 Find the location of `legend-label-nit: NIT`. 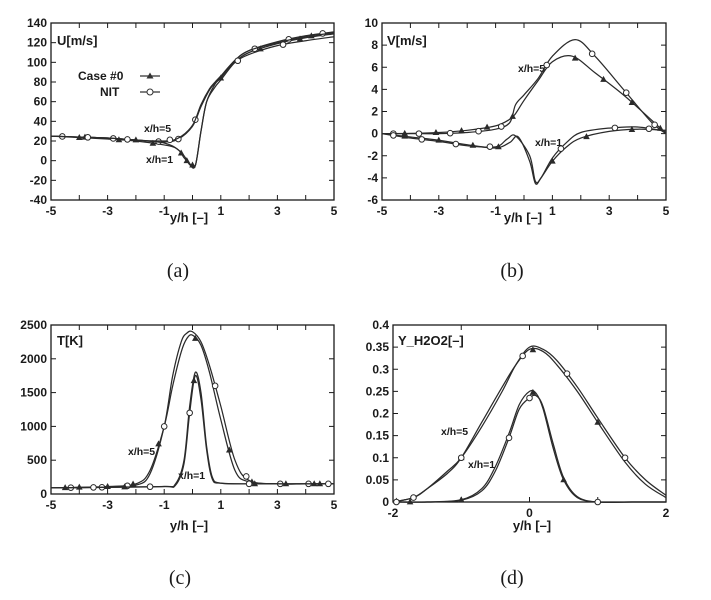

legend-label-nit: NIT is located at coordinates (110, 92).